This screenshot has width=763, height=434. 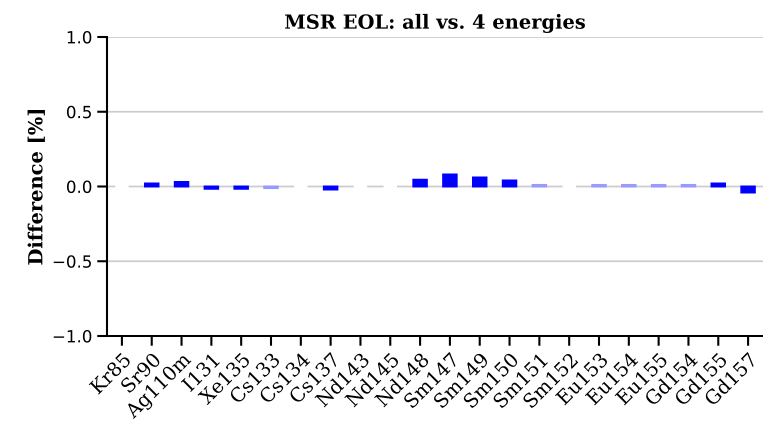 What do you see at coordinates (79, 187) in the screenshot?
I see `y-tick-label: 0.0` at bounding box center [79, 187].